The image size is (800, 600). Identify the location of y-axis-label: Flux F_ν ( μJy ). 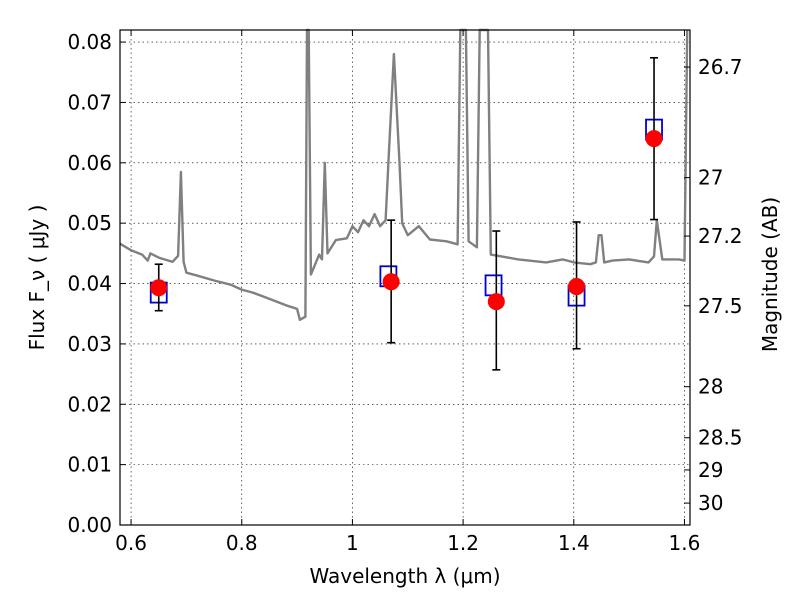
(37, 278).